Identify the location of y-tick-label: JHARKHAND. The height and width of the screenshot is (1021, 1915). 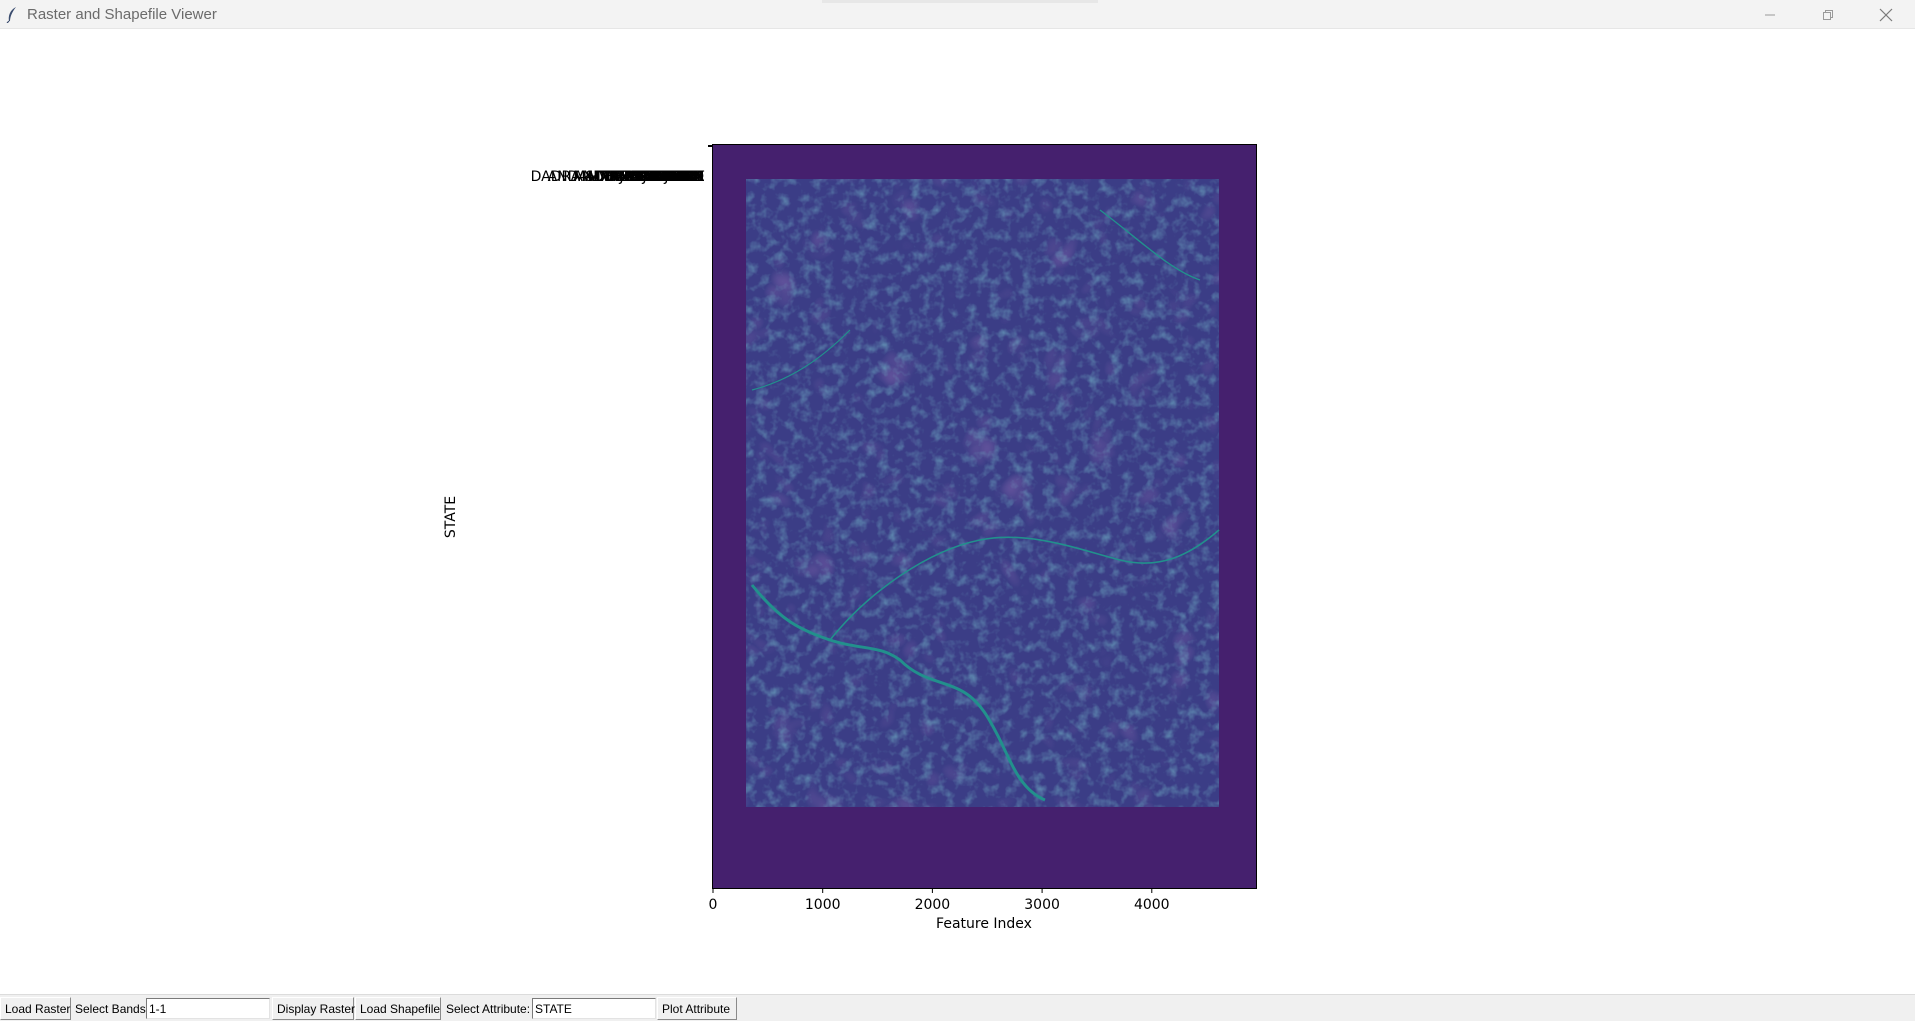
(662, 177).